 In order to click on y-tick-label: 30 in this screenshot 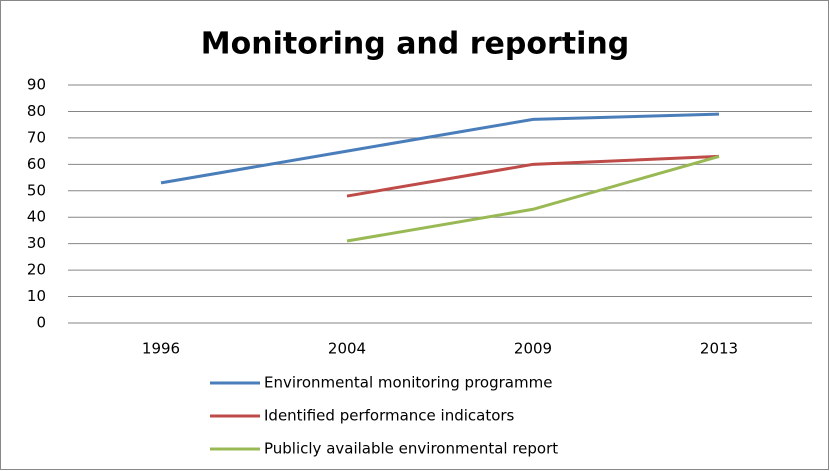, I will do `click(36, 243)`.